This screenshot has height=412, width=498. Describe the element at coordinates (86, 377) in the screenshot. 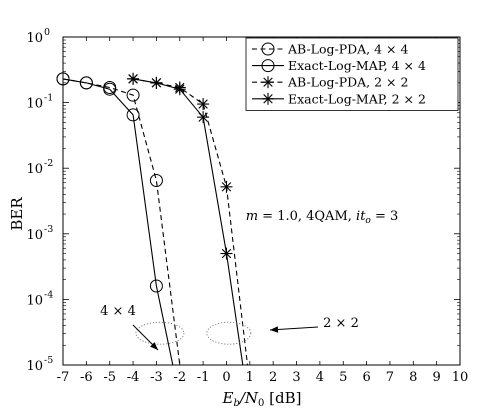

I see `x-tick-label: -6` at that location.